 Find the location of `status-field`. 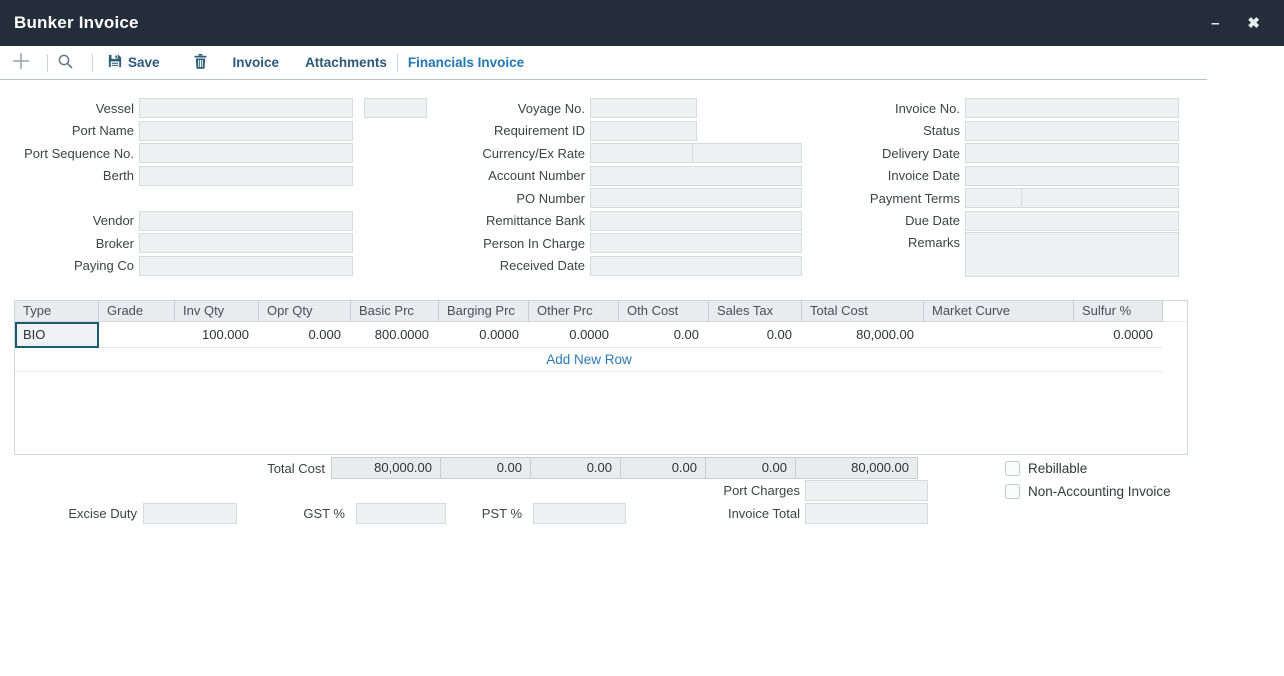

status-field is located at coordinates (1072, 130).